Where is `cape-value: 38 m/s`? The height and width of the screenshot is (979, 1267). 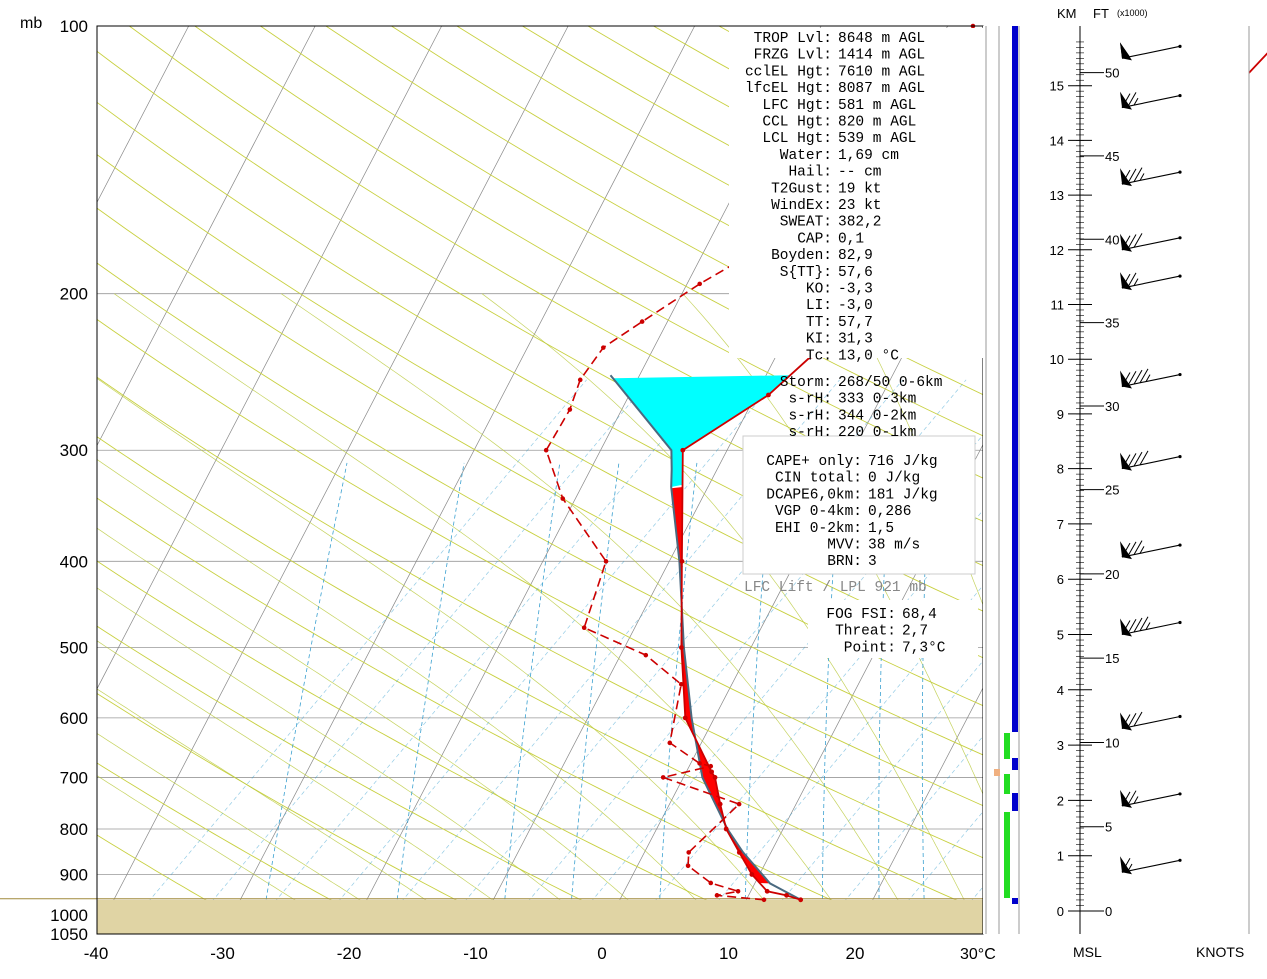 cape-value: 38 m/s is located at coordinates (894, 546).